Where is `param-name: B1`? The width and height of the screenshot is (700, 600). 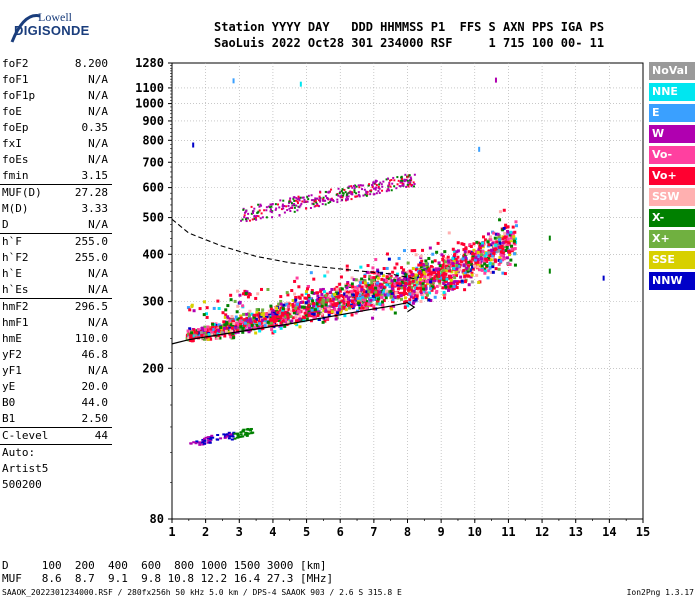
param-name: B1 is located at coordinates (9, 418).